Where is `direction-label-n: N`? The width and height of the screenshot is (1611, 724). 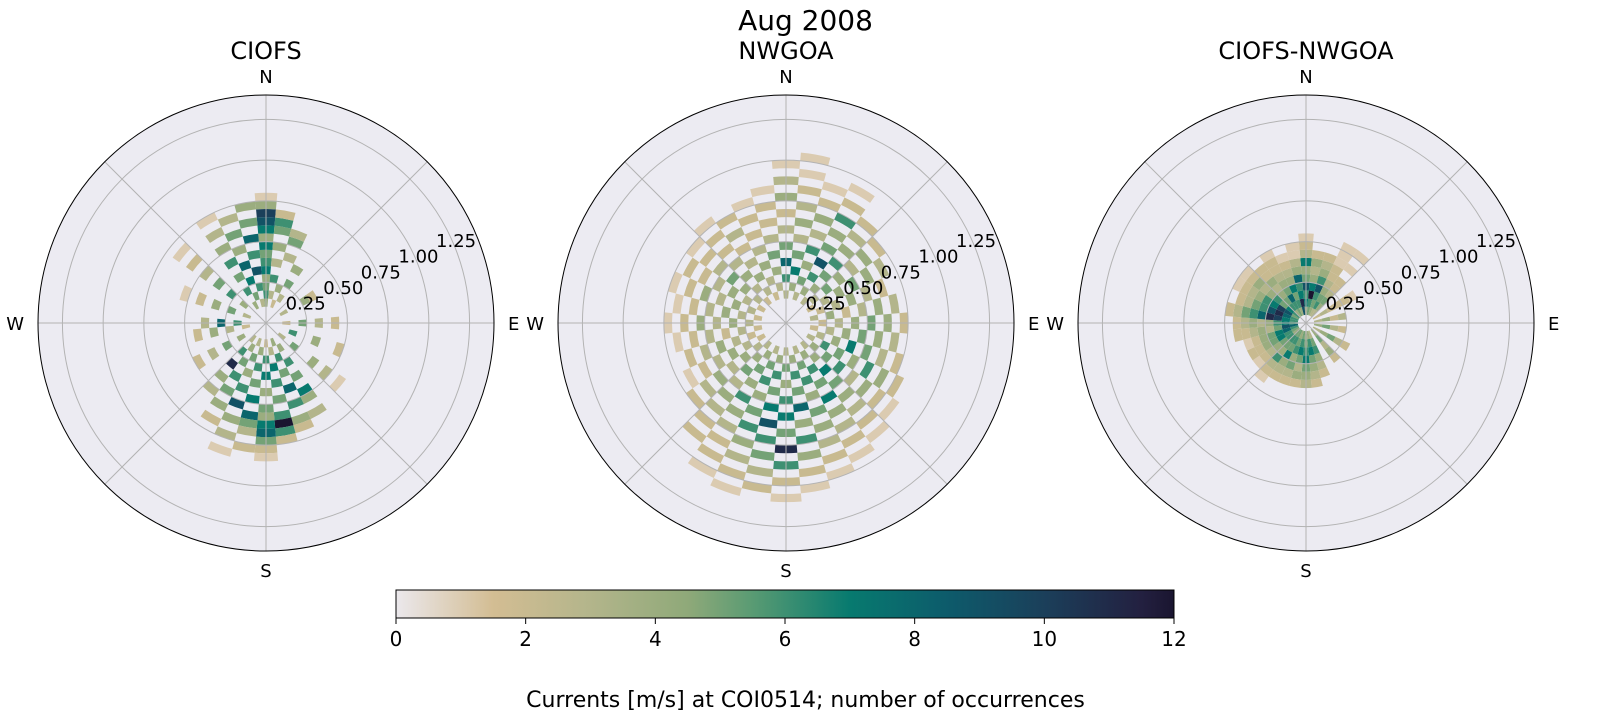 direction-label-n: N is located at coordinates (785, 77).